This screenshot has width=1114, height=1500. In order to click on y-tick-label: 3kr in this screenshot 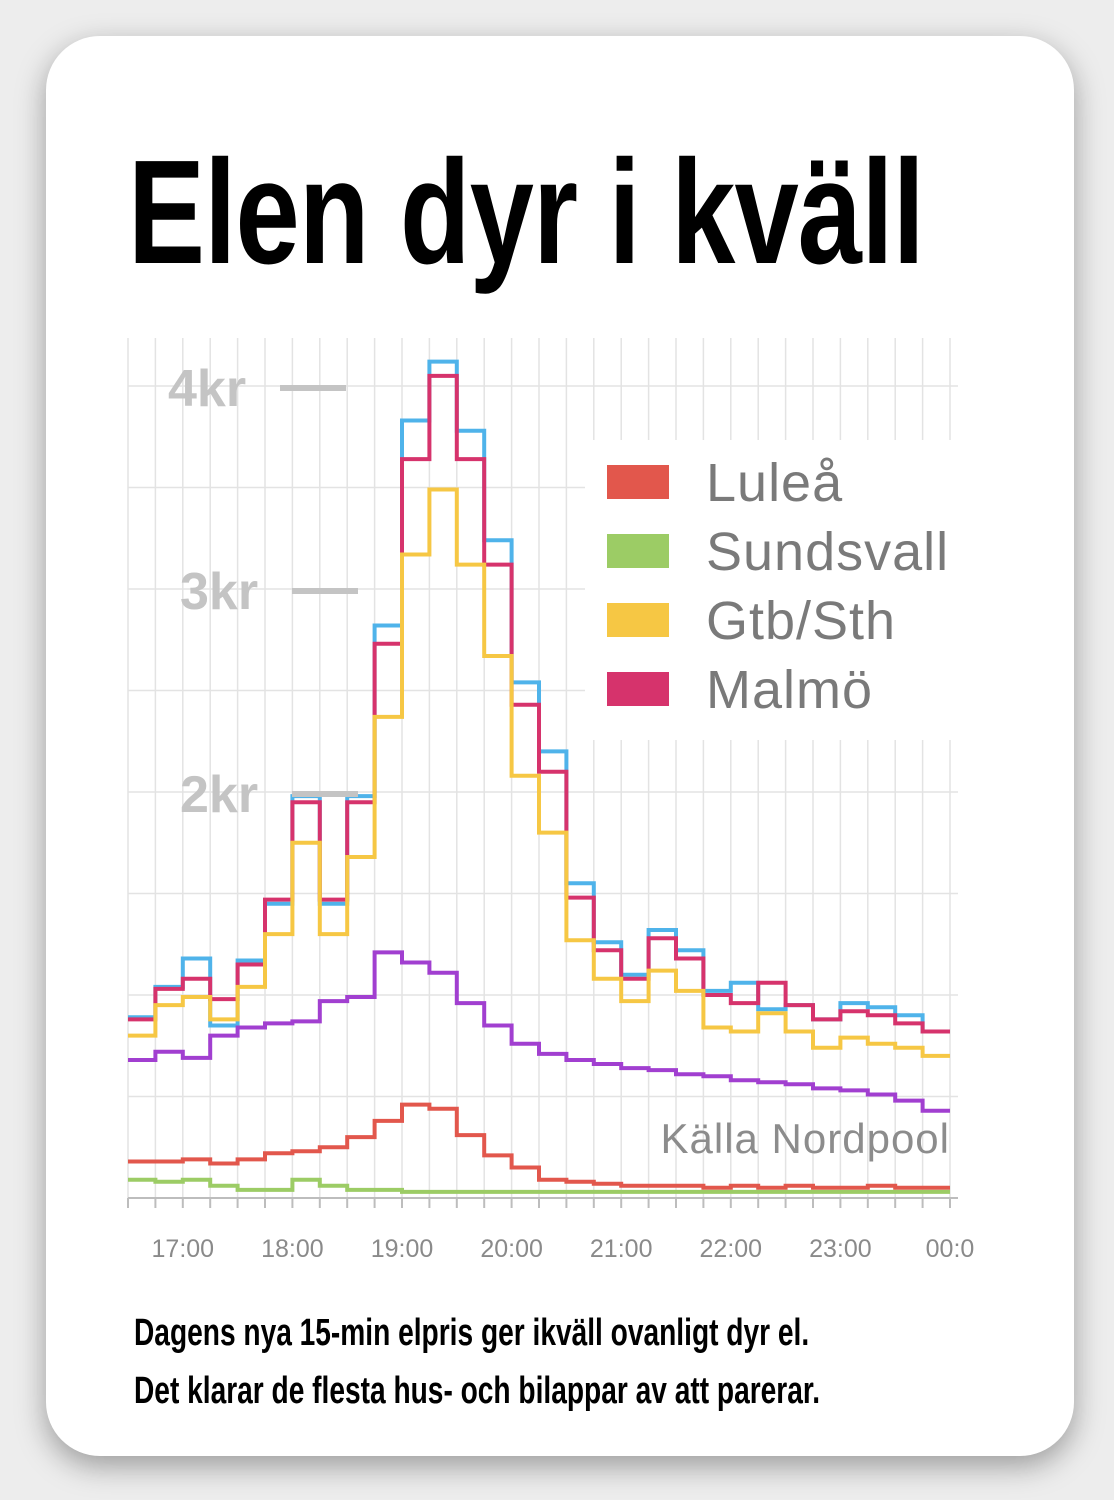, I will do `click(219, 592)`.